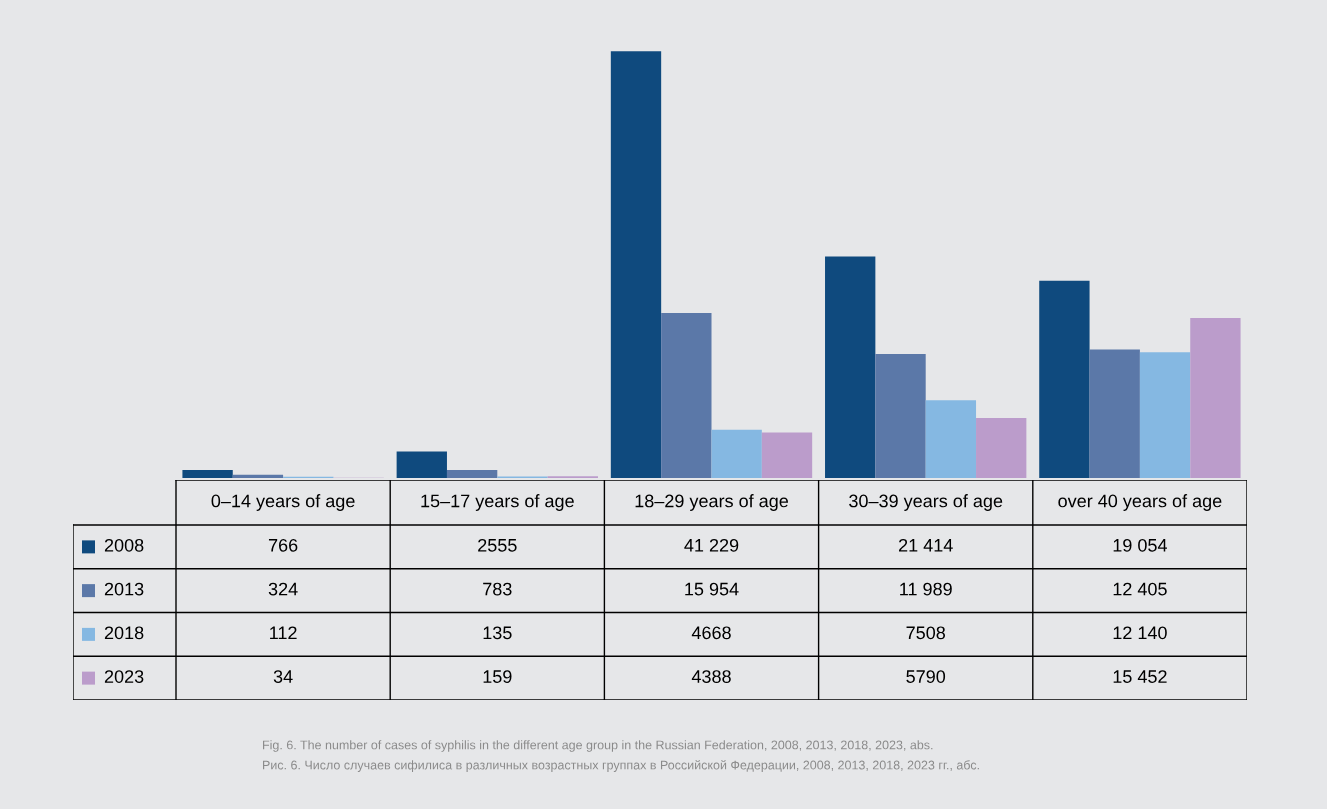  Describe the element at coordinates (711, 633) in the screenshot. I see `data-label: 4668` at that location.